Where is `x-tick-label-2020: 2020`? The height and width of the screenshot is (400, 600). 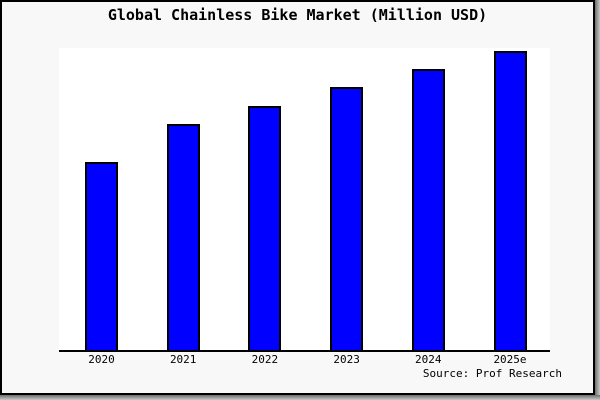
x-tick-label-2020: 2020 is located at coordinates (101, 359).